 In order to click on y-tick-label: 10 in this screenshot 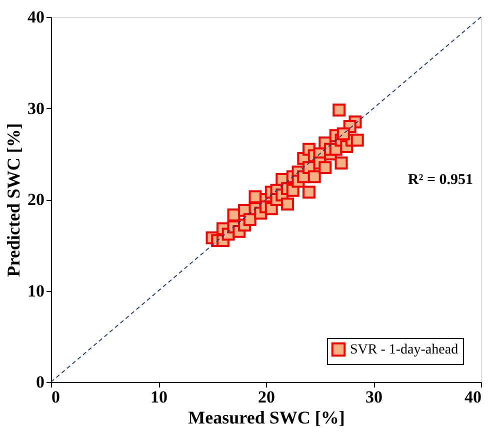, I will do `click(36, 290)`.